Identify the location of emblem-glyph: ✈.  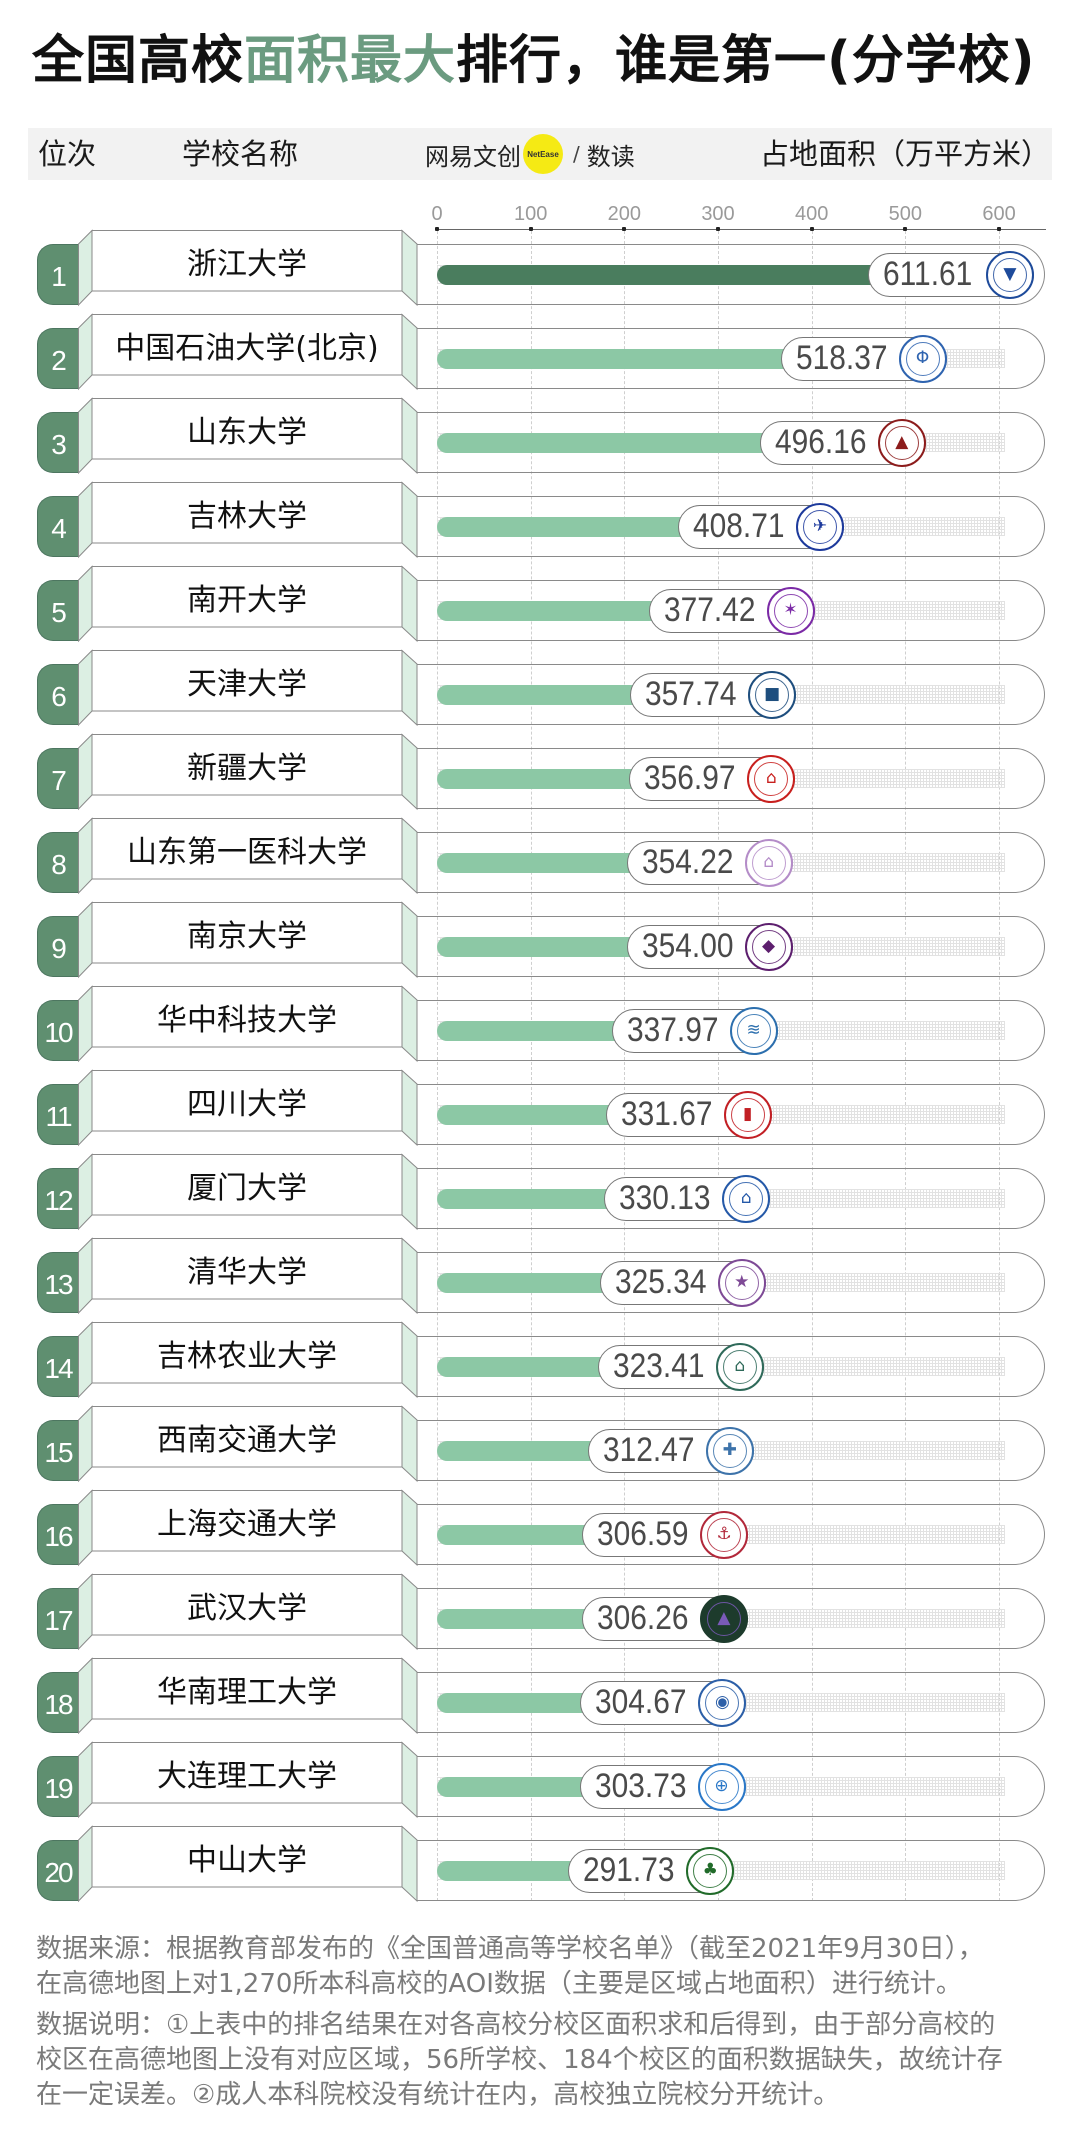
(819, 526).